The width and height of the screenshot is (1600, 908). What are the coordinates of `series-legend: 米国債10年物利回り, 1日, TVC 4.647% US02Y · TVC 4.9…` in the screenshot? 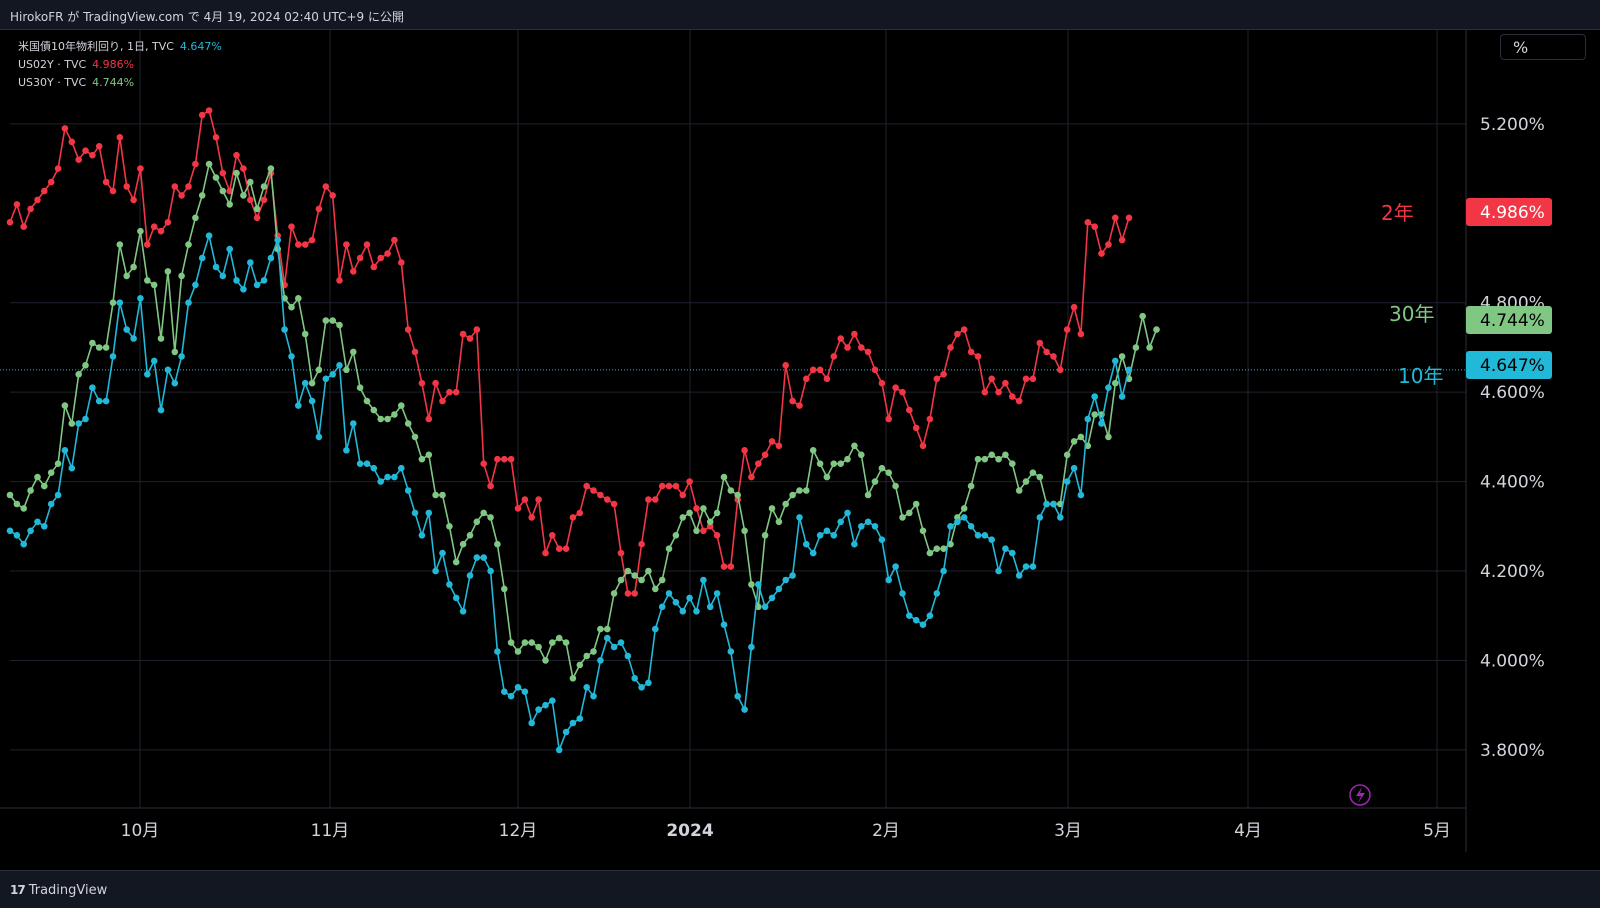 It's located at (120, 65).